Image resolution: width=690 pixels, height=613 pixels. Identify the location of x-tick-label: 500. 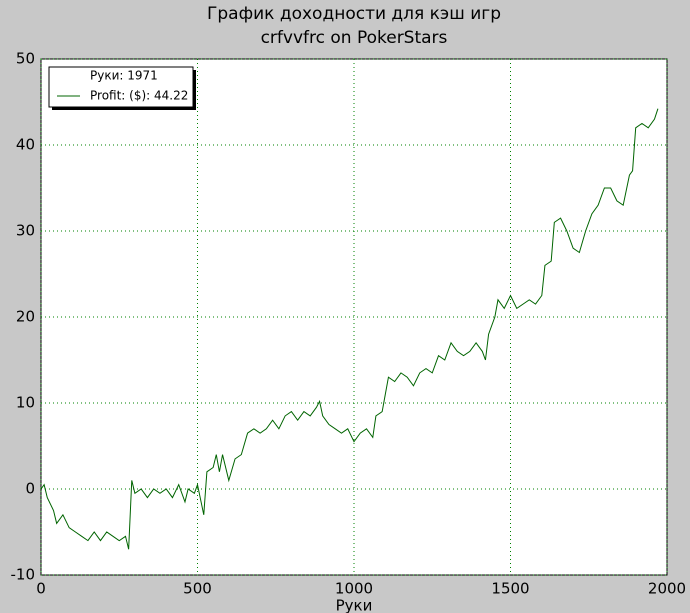
(197, 589).